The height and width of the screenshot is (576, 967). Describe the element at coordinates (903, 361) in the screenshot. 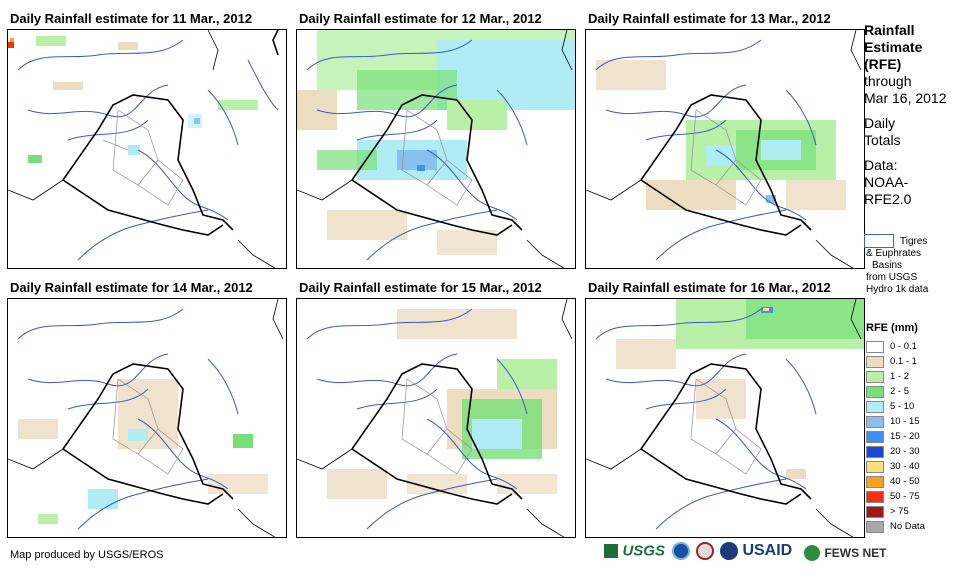

I see `legend-label: 0.1 - 1` at that location.